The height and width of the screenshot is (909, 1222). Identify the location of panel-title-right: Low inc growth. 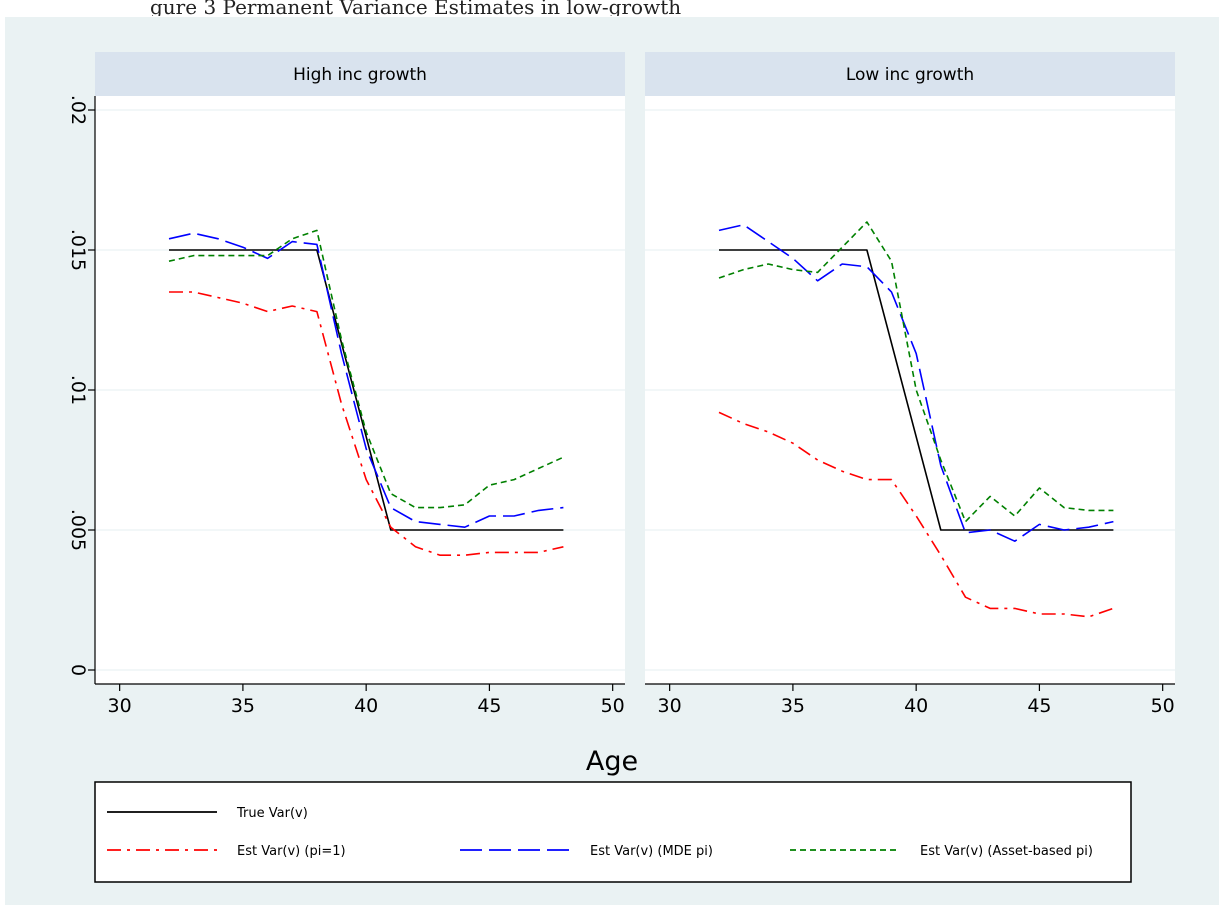
(910, 75).